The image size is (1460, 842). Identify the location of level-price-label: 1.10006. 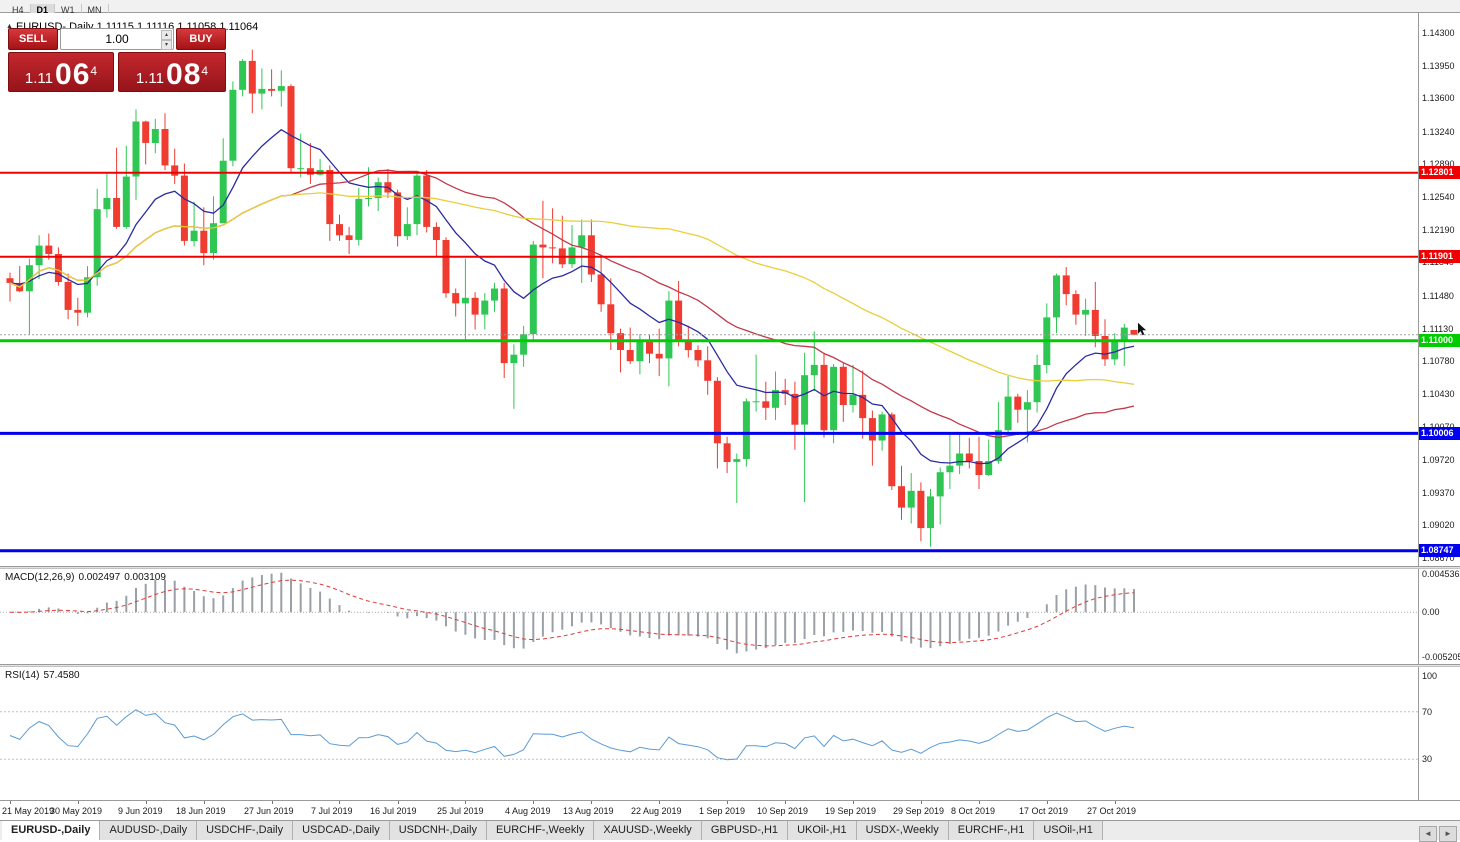
(1439, 433).